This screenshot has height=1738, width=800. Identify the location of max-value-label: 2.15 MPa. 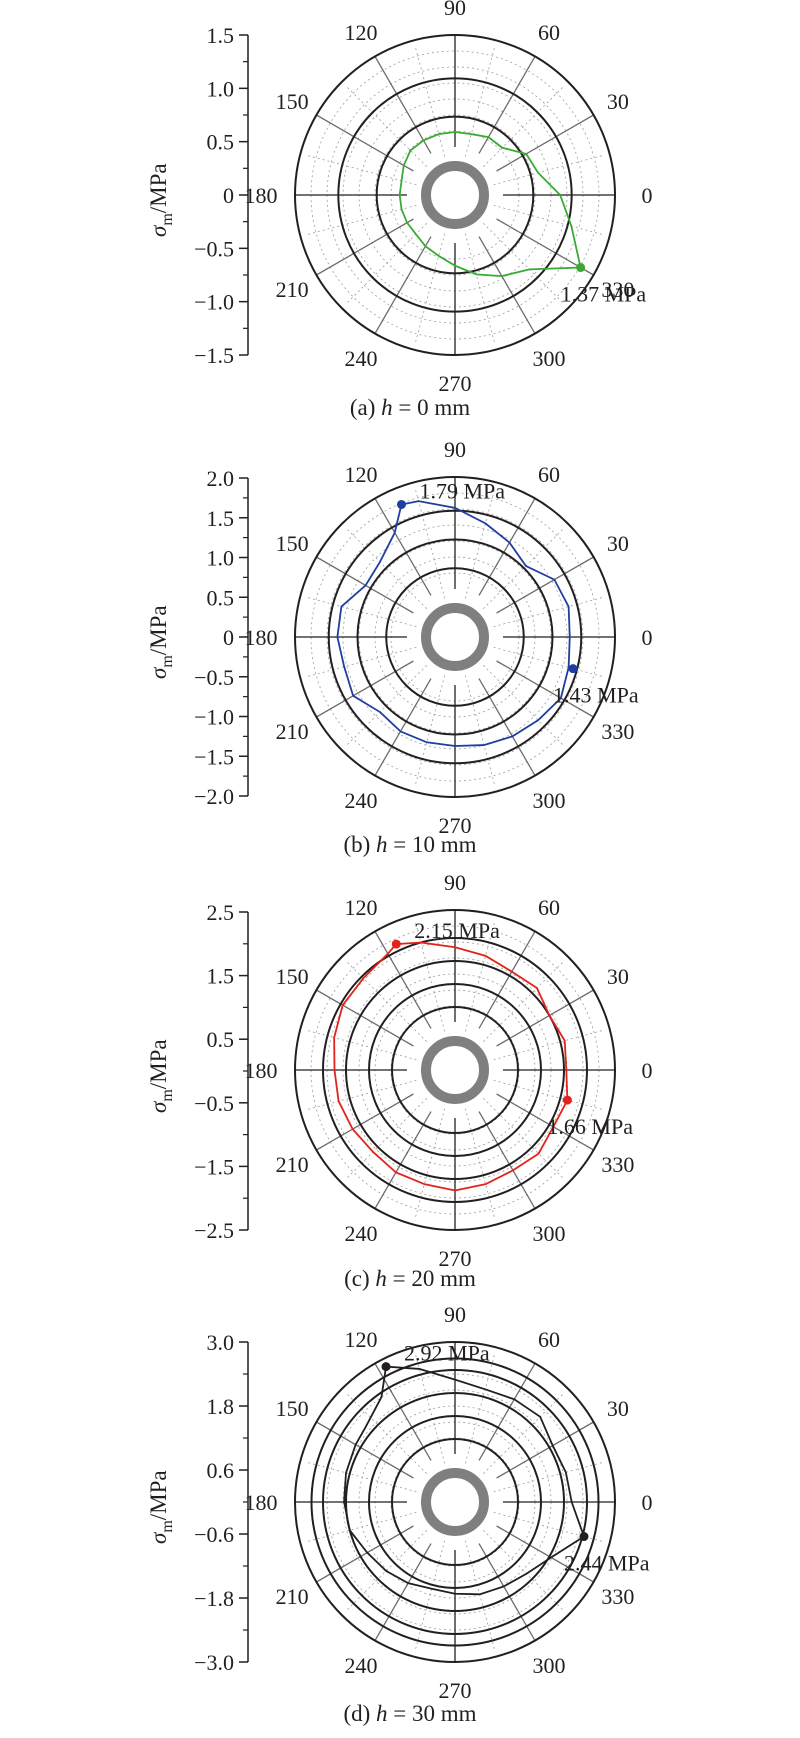
(457, 930).